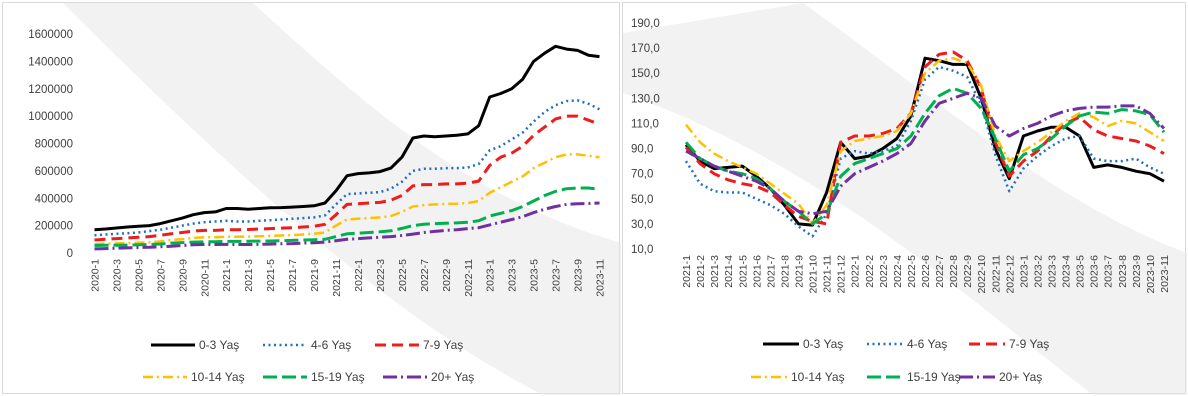 The width and height of the screenshot is (1188, 396). What do you see at coordinates (161, 275) in the screenshot?
I see `x-tick-label: 2020-7` at bounding box center [161, 275].